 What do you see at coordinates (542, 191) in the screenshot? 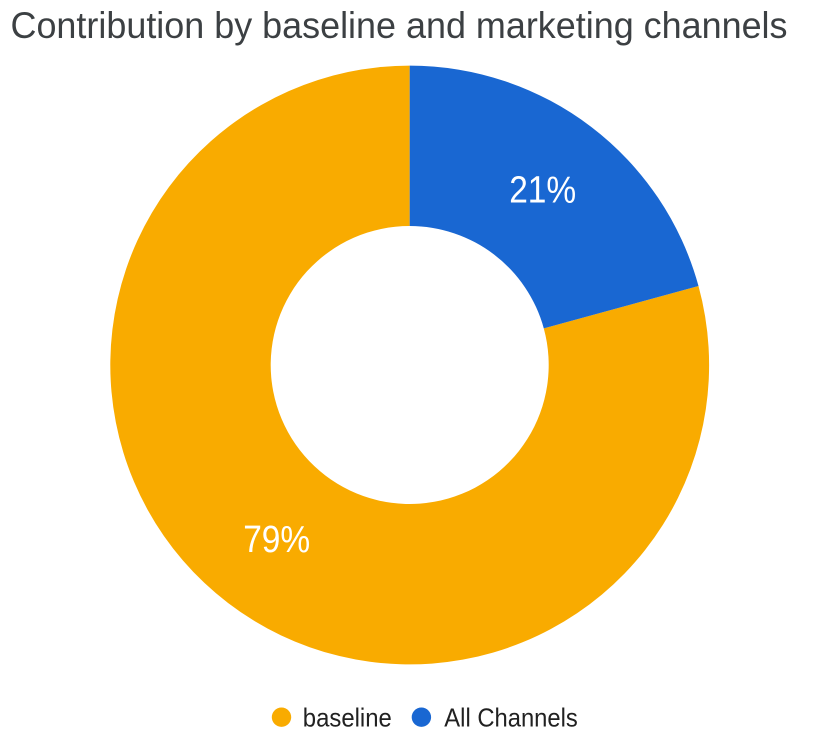
I see `svg-text: 21%` at bounding box center [542, 191].